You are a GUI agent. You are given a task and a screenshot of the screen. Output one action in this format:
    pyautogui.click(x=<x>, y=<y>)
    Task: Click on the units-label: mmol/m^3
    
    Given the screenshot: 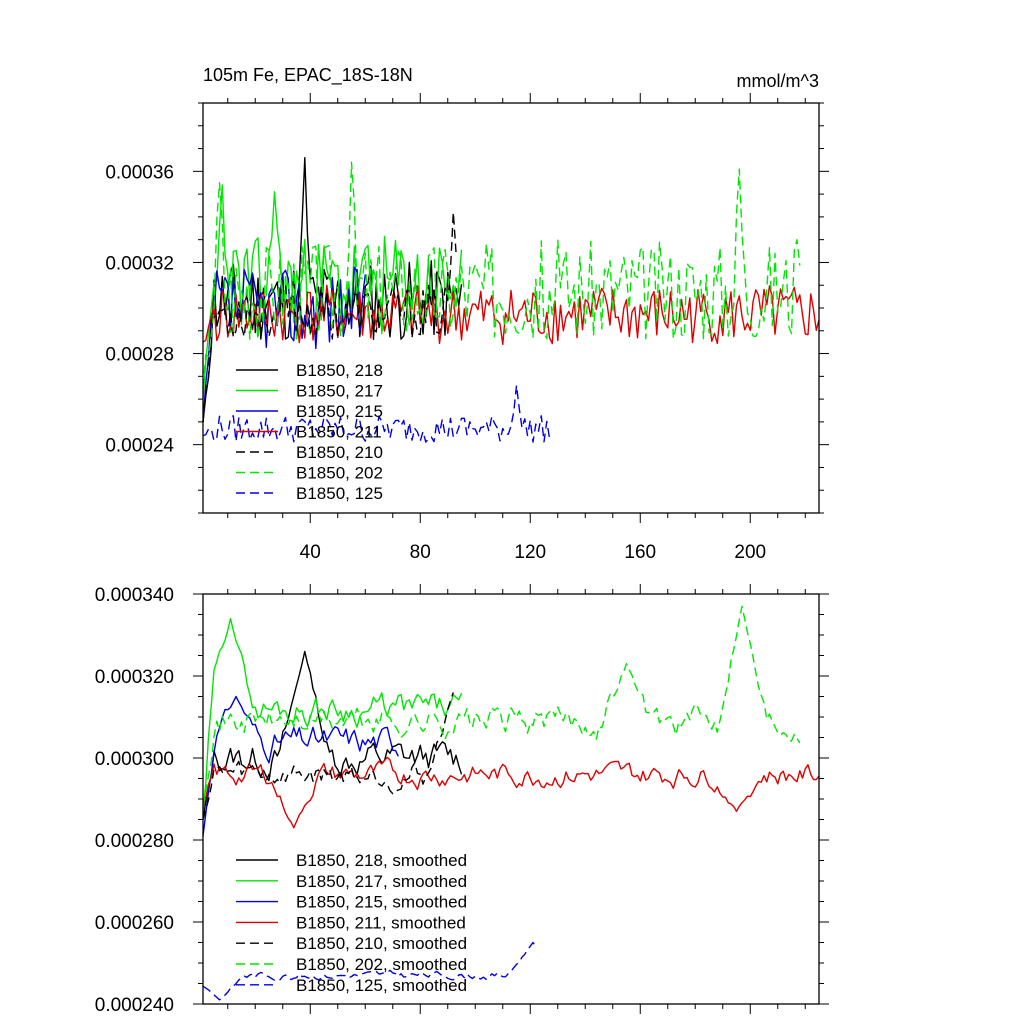 What is the action you would take?
    pyautogui.click(x=778, y=81)
    